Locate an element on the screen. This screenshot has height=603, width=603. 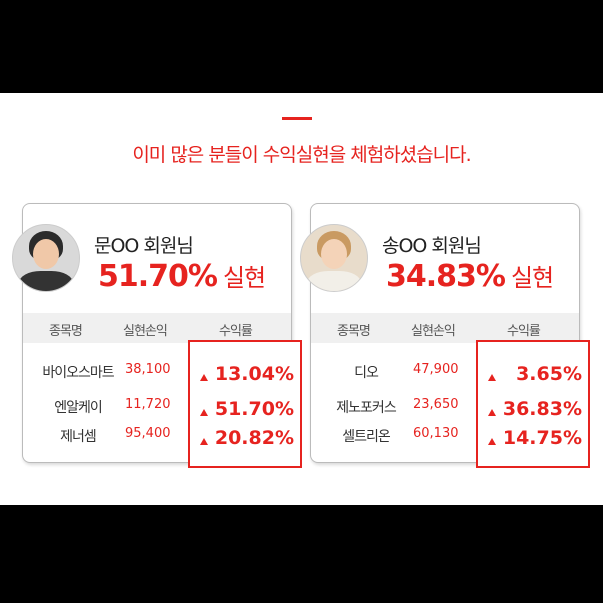
realized-rate: 51.70% 실현 is located at coordinates (182, 276).